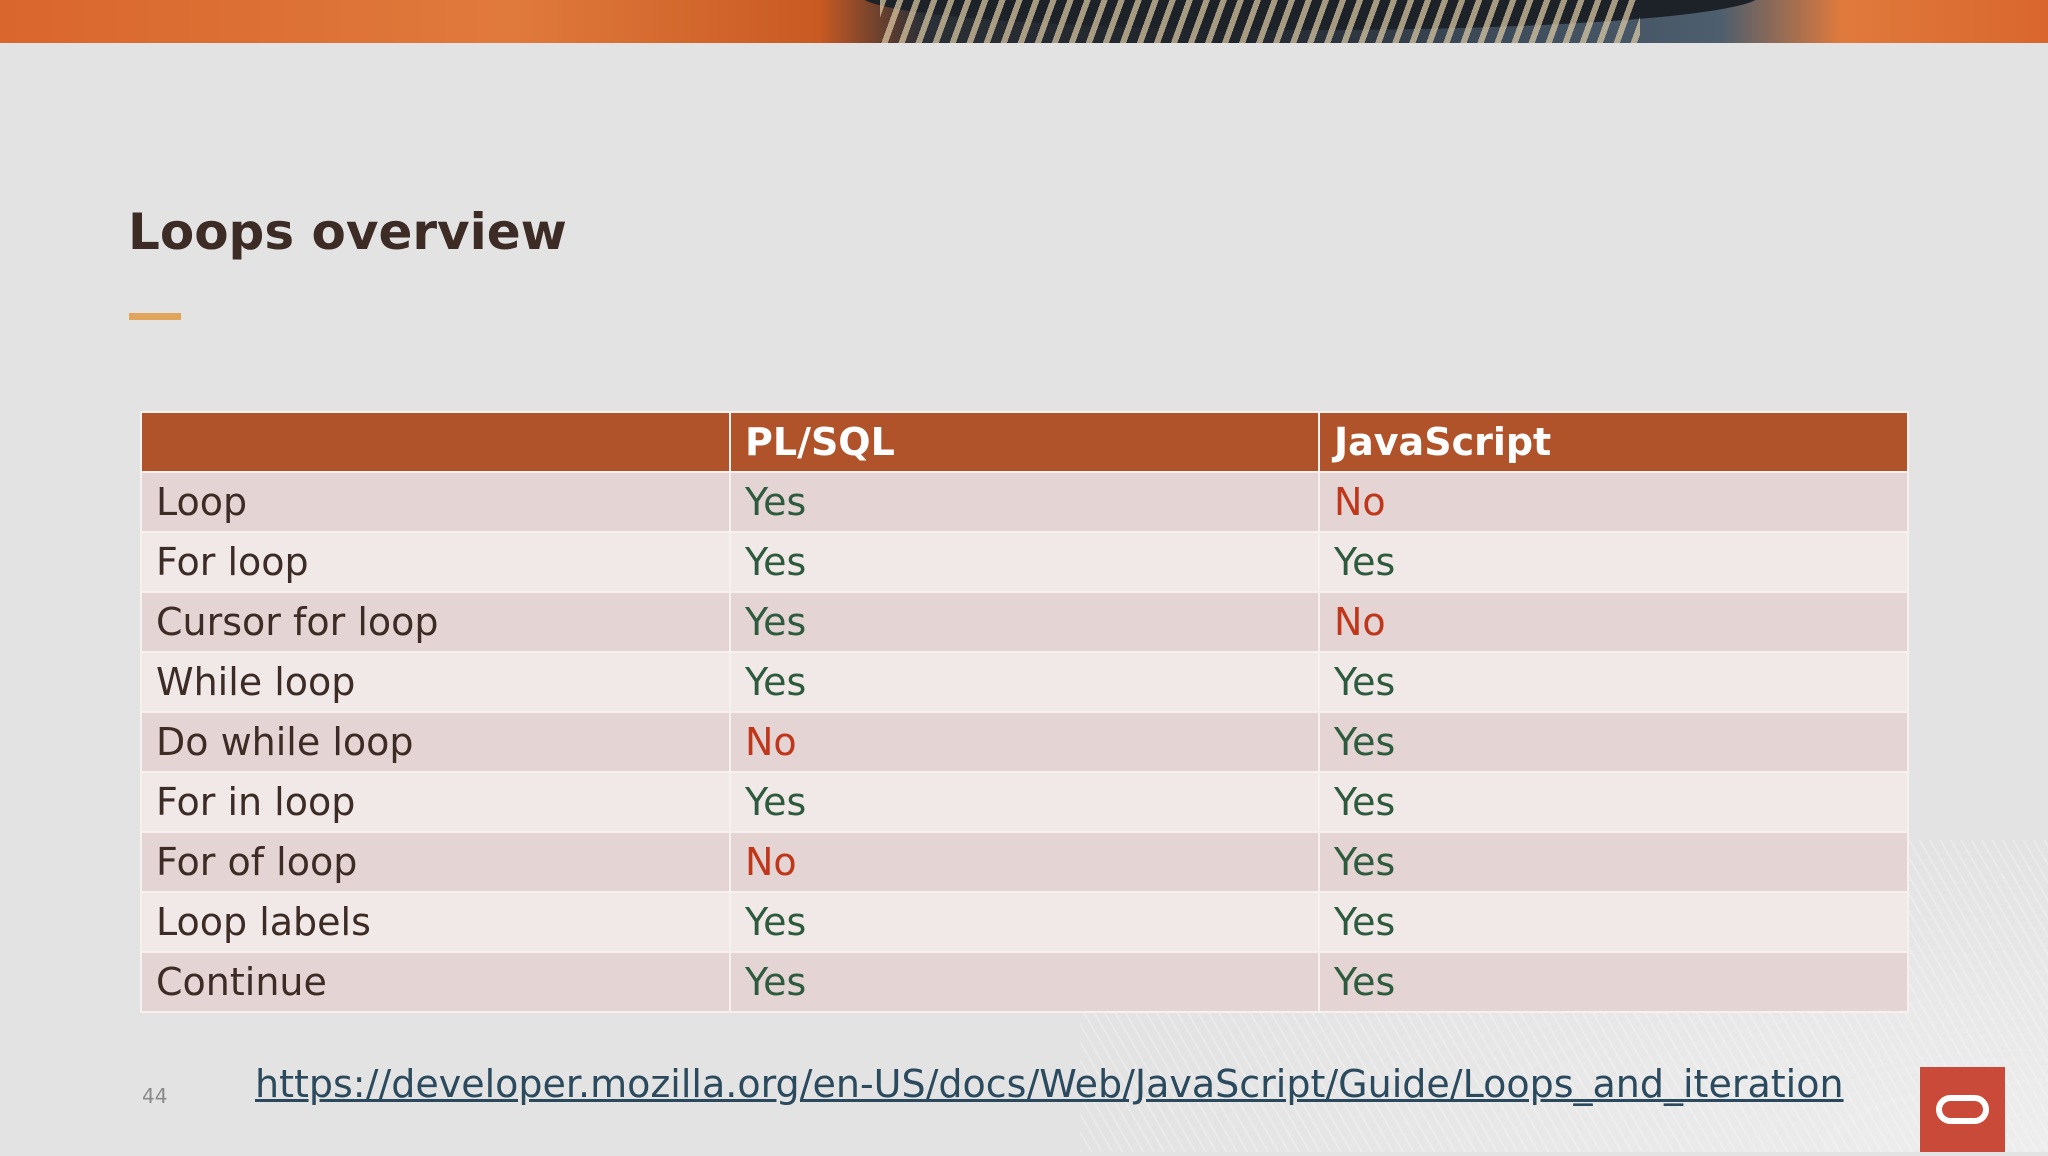 The width and height of the screenshot is (2048, 1156). Describe the element at coordinates (435, 742) in the screenshot. I see `feature-cell: Do while loop` at that location.